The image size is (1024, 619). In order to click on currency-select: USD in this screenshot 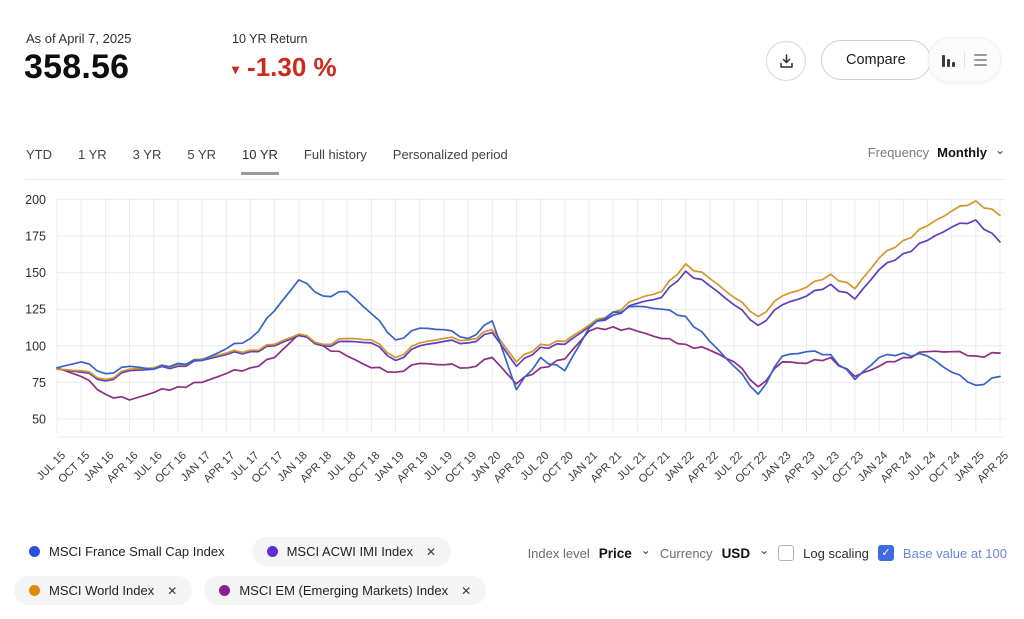, I will do `click(736, 553)`.